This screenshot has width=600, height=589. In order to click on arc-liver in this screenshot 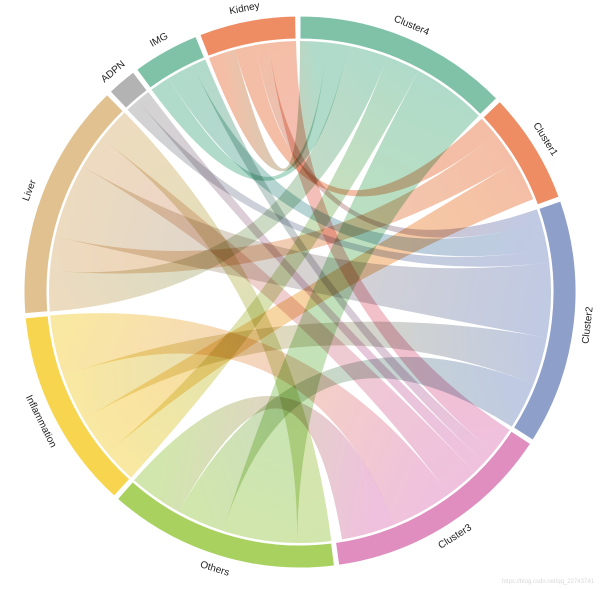, I will do `click(73, 204)`.